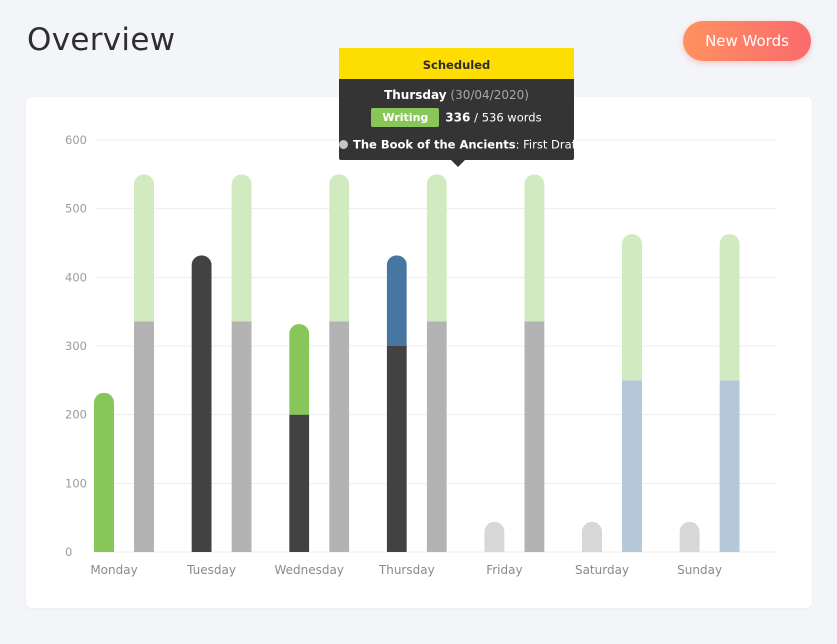 The width and height of the screenshot is (837, 644). What do you see at coordinates (113, 570) in the screenshot?
I see `x-tick-label: Monday` at bounding box center [113, 570].